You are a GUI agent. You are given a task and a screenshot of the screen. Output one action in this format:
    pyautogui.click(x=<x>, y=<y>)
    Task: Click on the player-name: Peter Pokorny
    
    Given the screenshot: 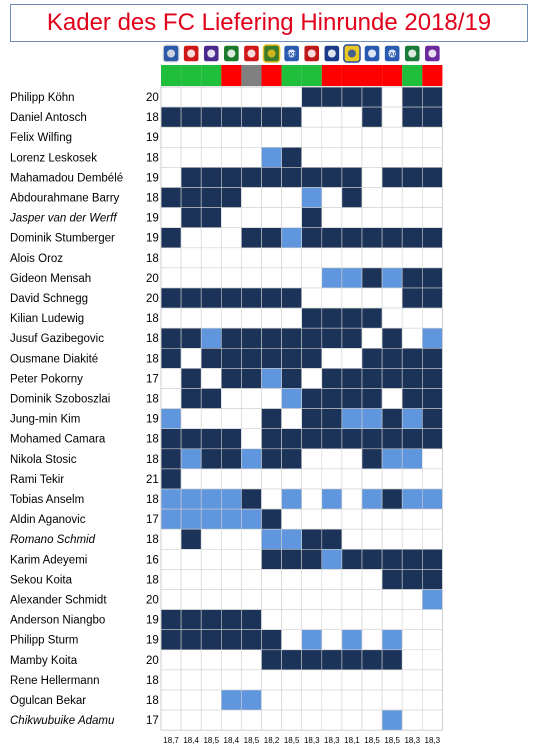 What is the action you would take?
    pyautogui.click(x=46, y=379)
    